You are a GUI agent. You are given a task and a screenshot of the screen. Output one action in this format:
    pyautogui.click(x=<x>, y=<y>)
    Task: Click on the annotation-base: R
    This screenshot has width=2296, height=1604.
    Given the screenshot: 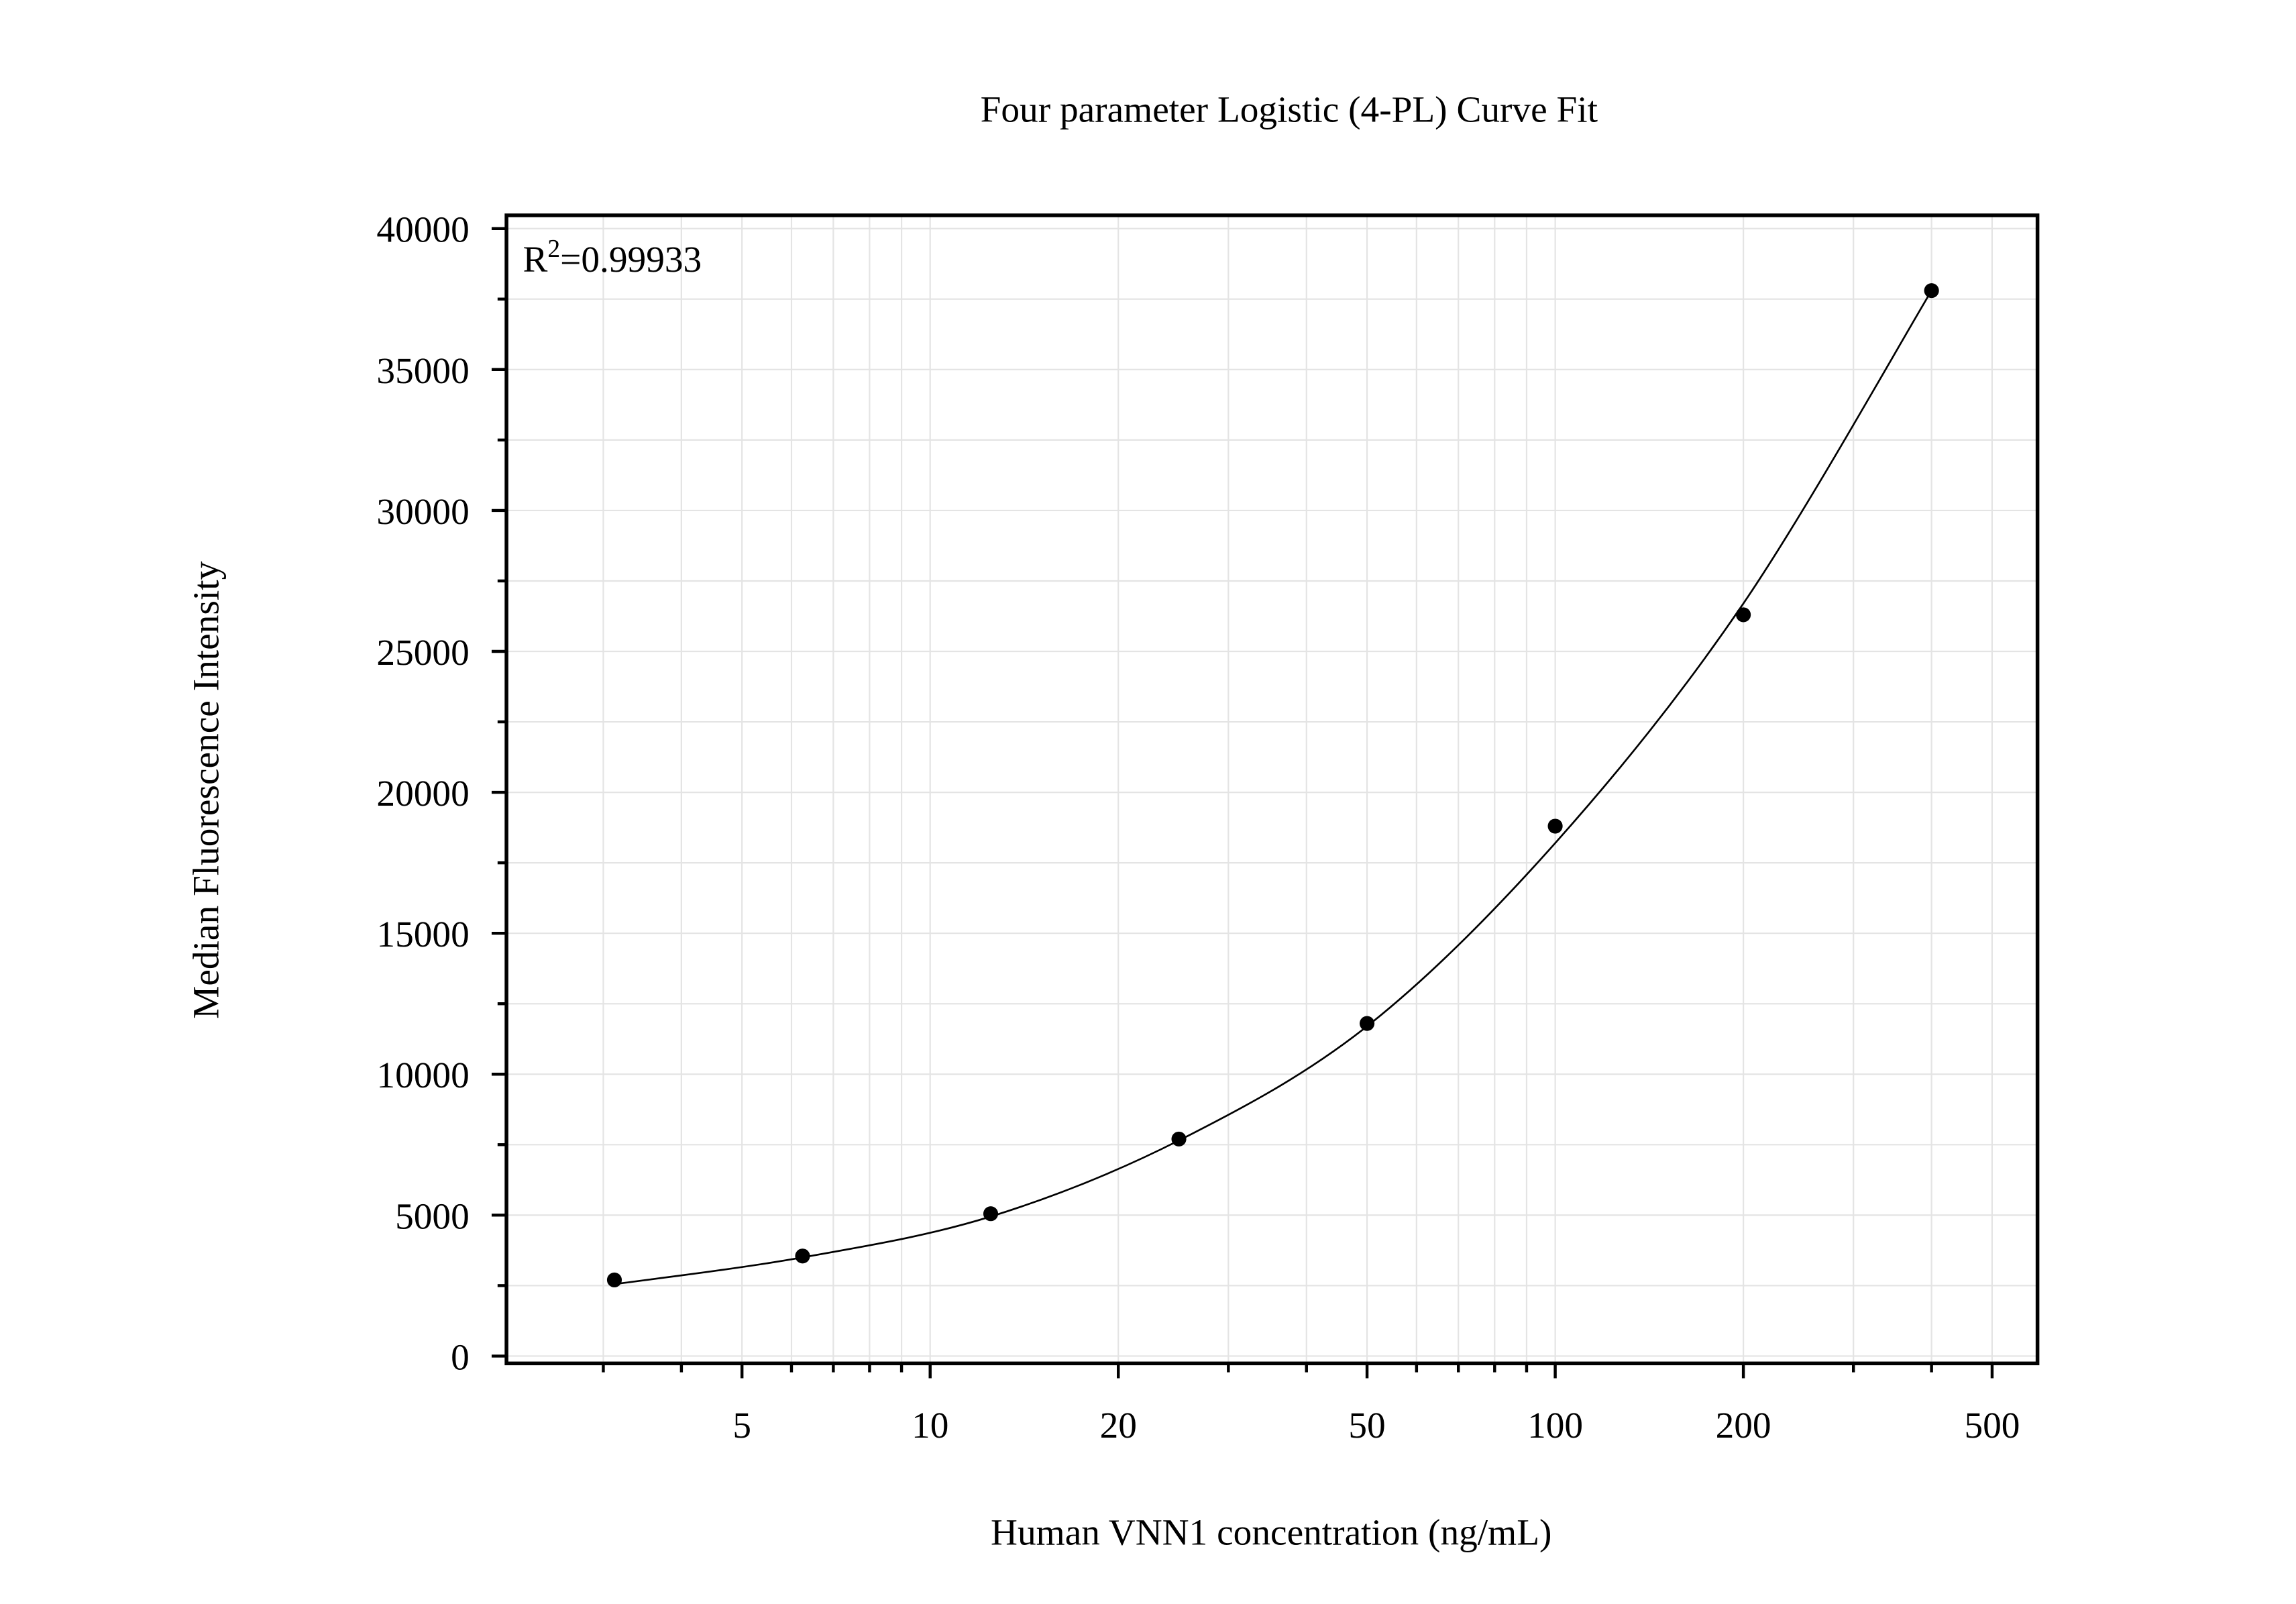 What is the action you would take?
    pyautogui.click(x=535, y=259)
    